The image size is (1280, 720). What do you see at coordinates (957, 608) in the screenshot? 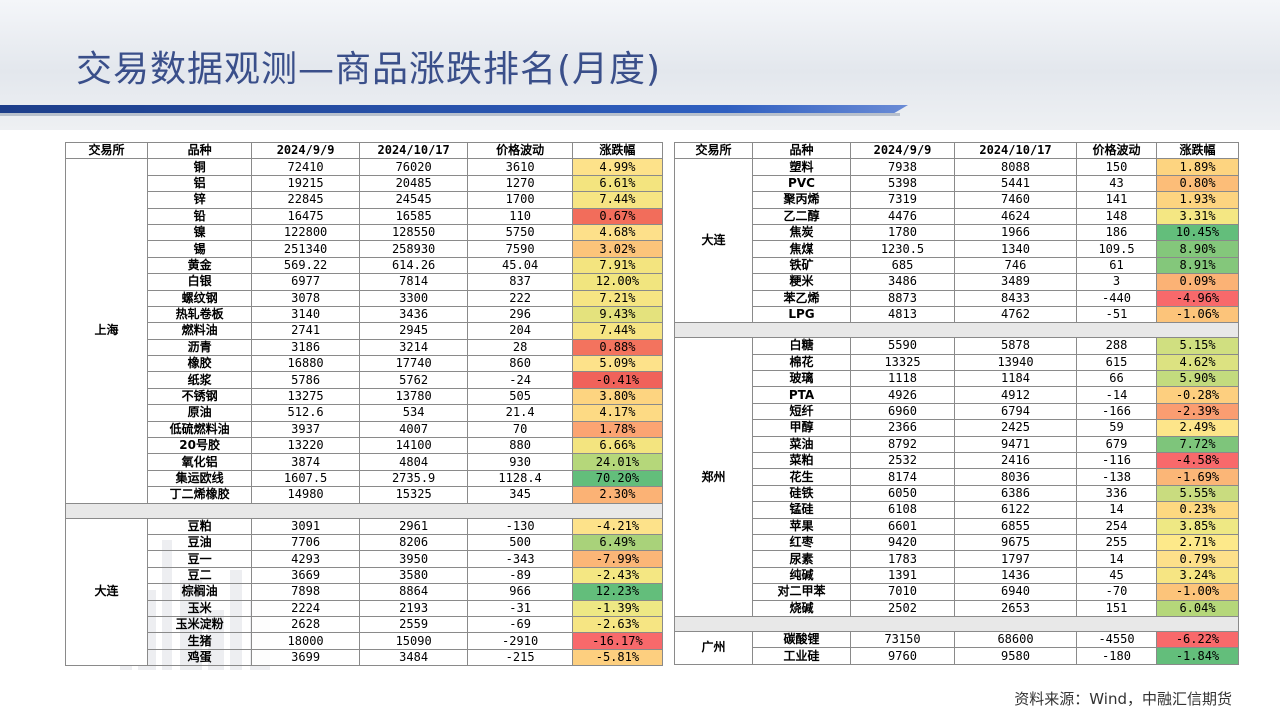
I see `table-row: 烧碱 2502 2653 151 6.04%` at bounding box center [957, 608].